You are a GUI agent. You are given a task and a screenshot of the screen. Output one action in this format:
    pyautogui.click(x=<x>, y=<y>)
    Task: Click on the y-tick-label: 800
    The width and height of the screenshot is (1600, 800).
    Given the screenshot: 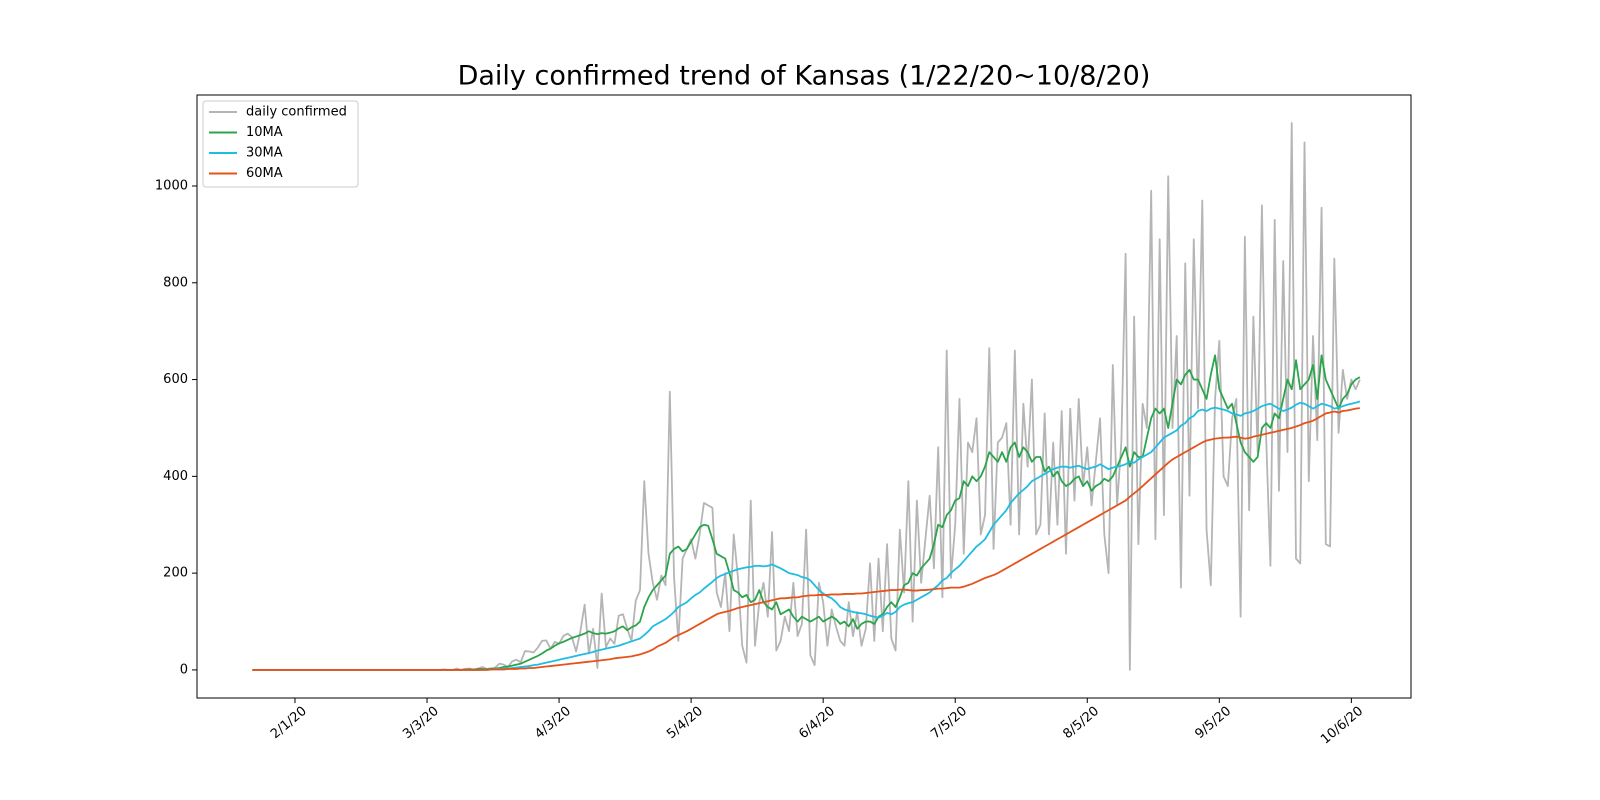 What is the action you would take?
    pyautogui.click(x=175, y=282)
    